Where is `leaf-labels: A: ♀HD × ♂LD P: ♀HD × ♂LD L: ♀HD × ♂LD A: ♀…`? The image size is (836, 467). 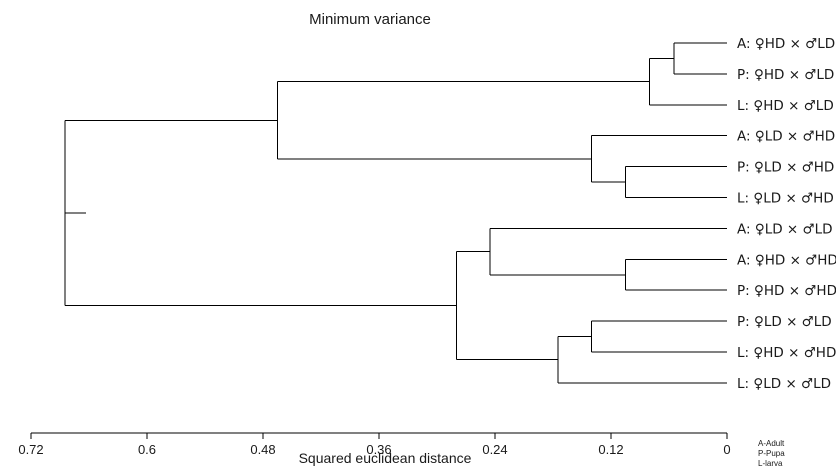 leaf-labels: A: ♀HD × ♂LD P: ♀HD × ♂LD L: ♀HD × ♂LD A: ♀… is located at coordinates (786, 214).